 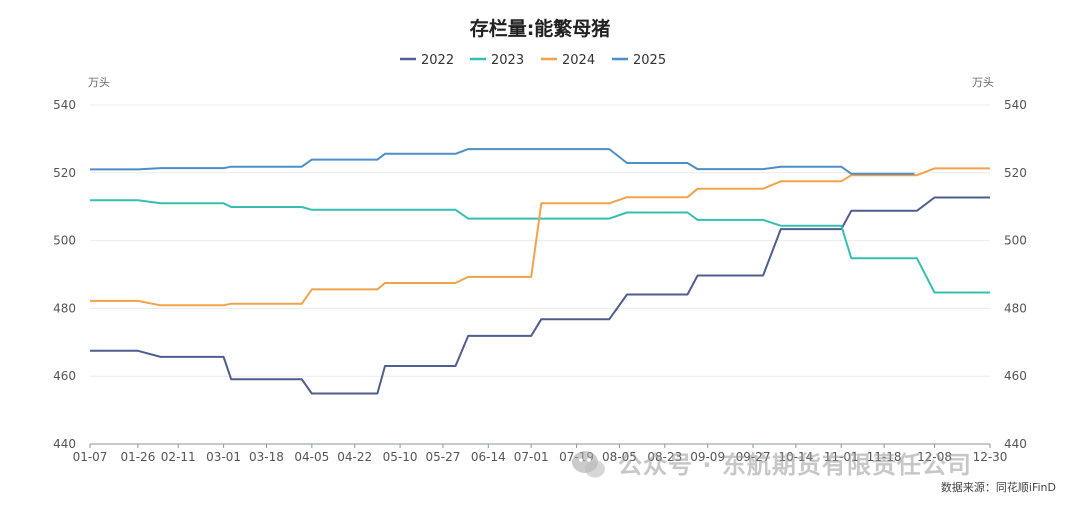 I want to click on y-tick-label-left: 460, so click(x=64, y=376).